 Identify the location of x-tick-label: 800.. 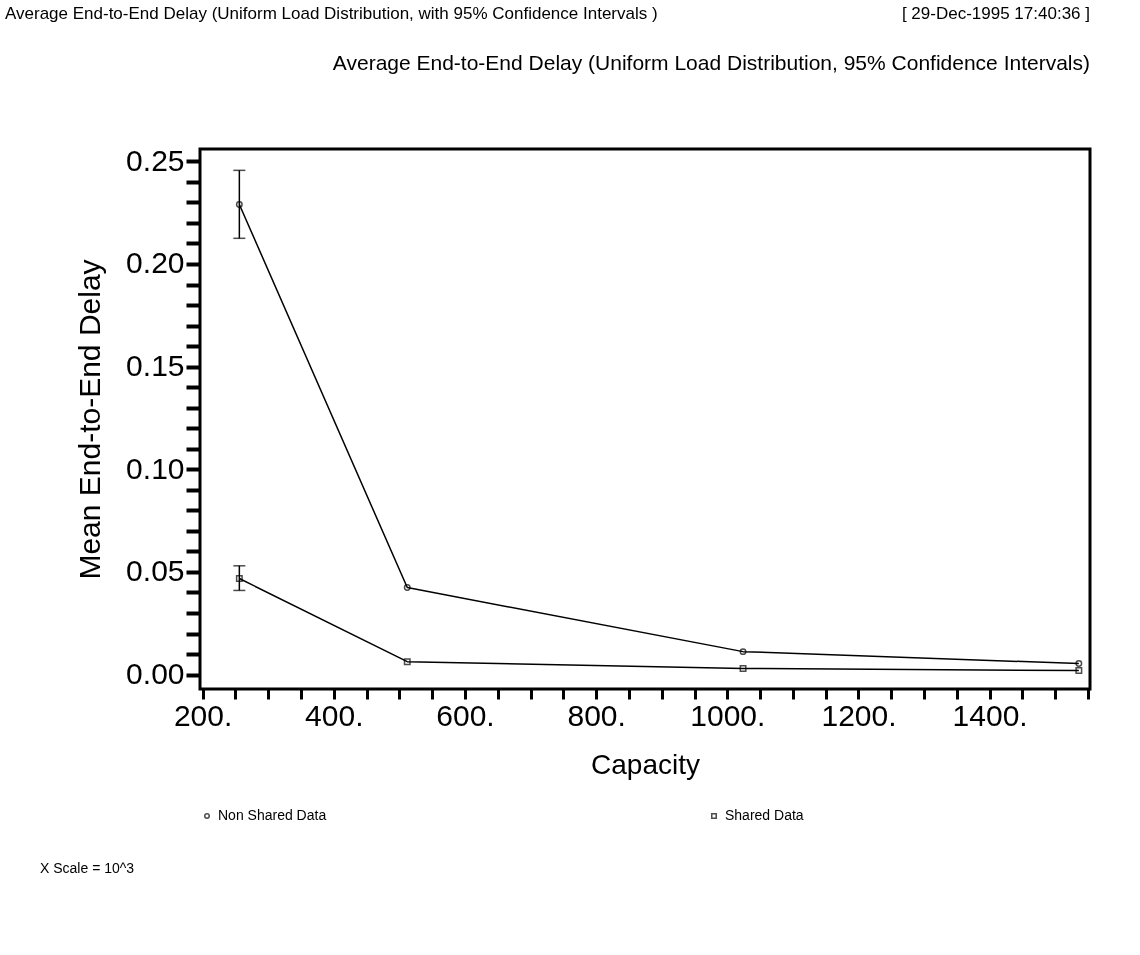
(596, 715).